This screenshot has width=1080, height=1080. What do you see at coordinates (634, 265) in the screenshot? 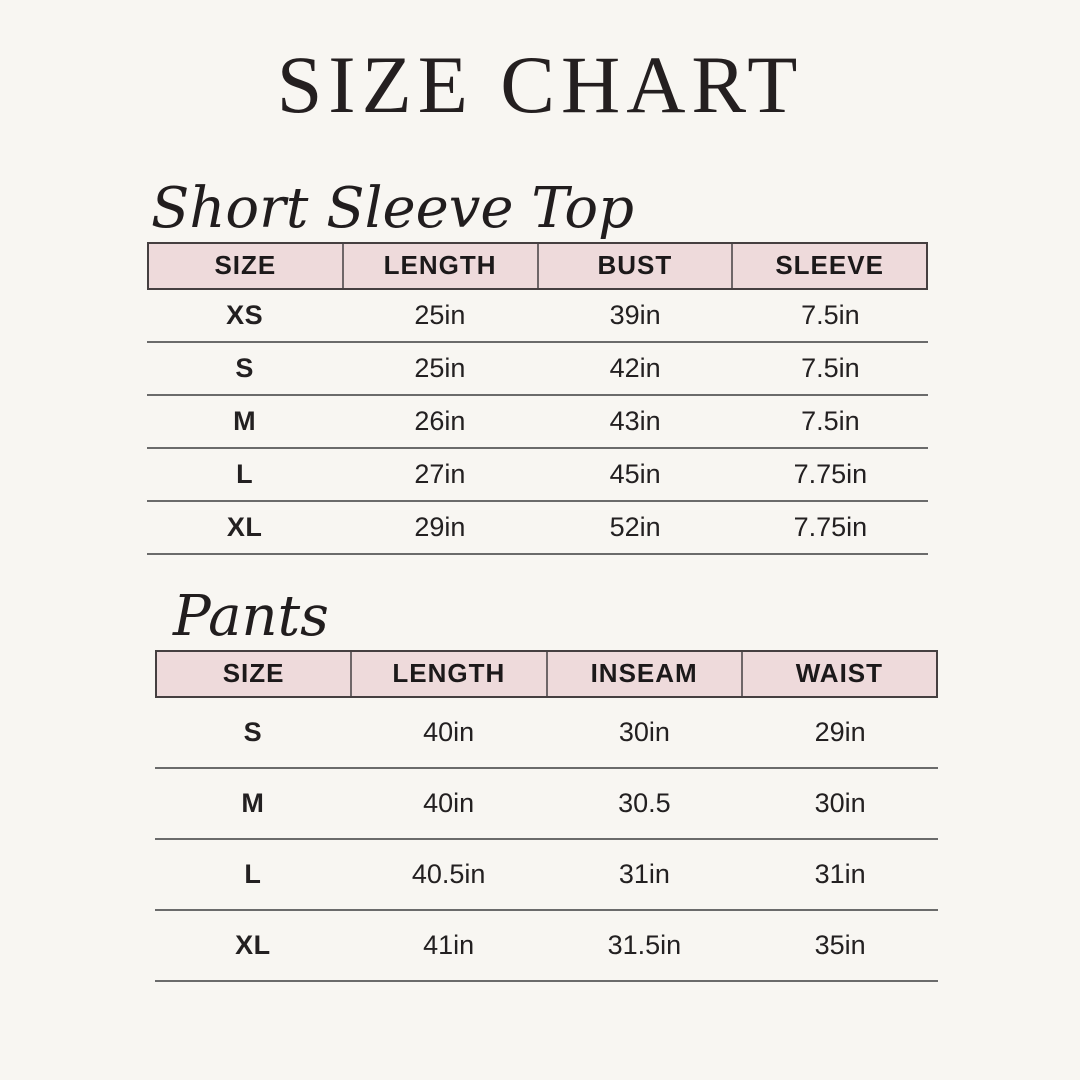
I see `column-header-bust: BUST` at bounding box center [634, 265].